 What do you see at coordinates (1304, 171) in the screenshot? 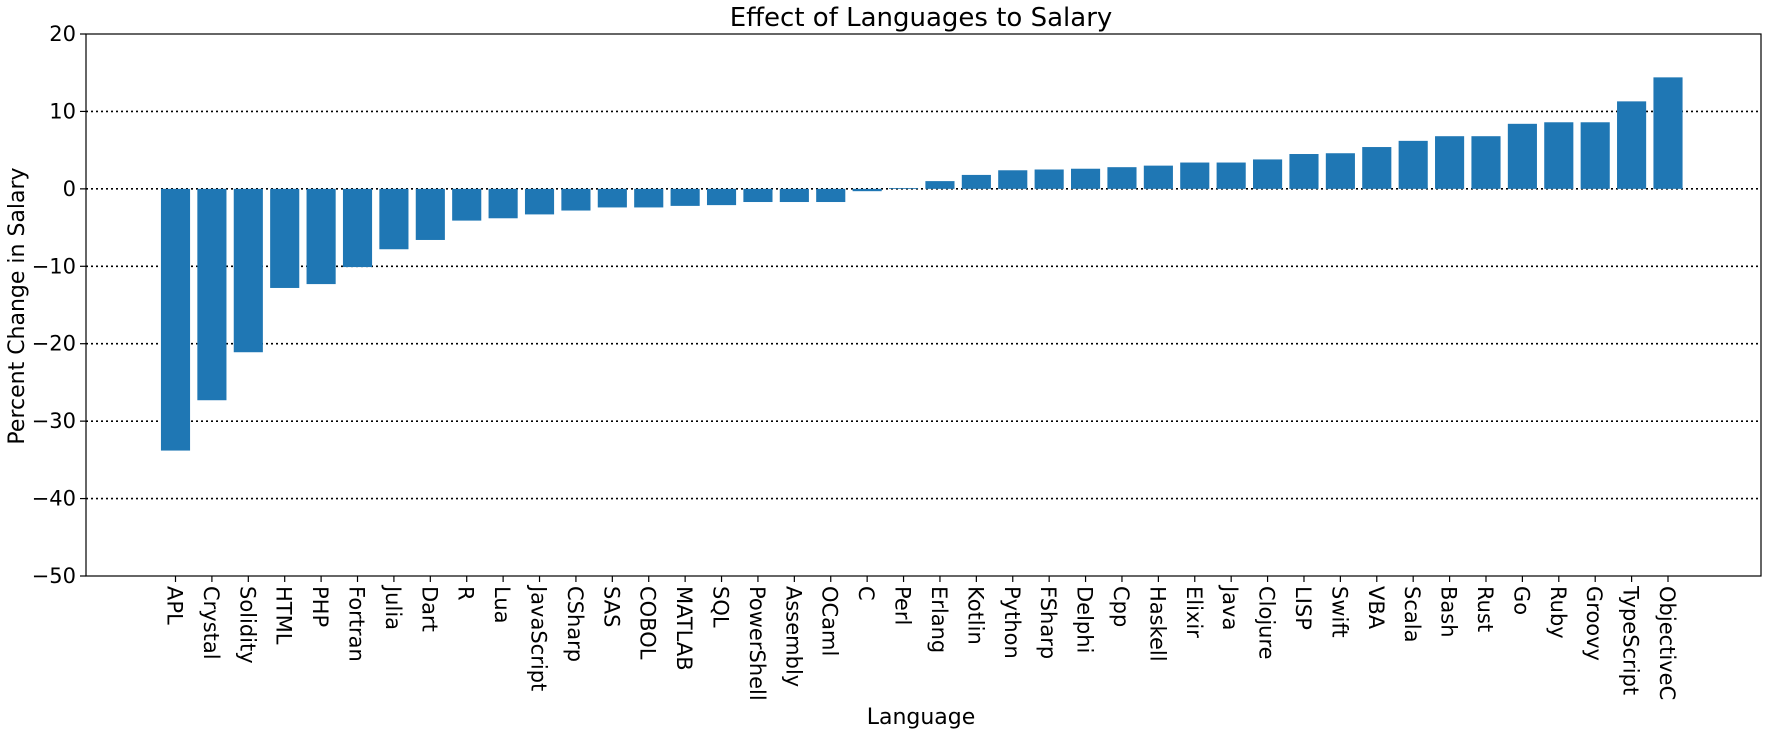
I see `bar-lisp` at bounding box center [1304, 171].